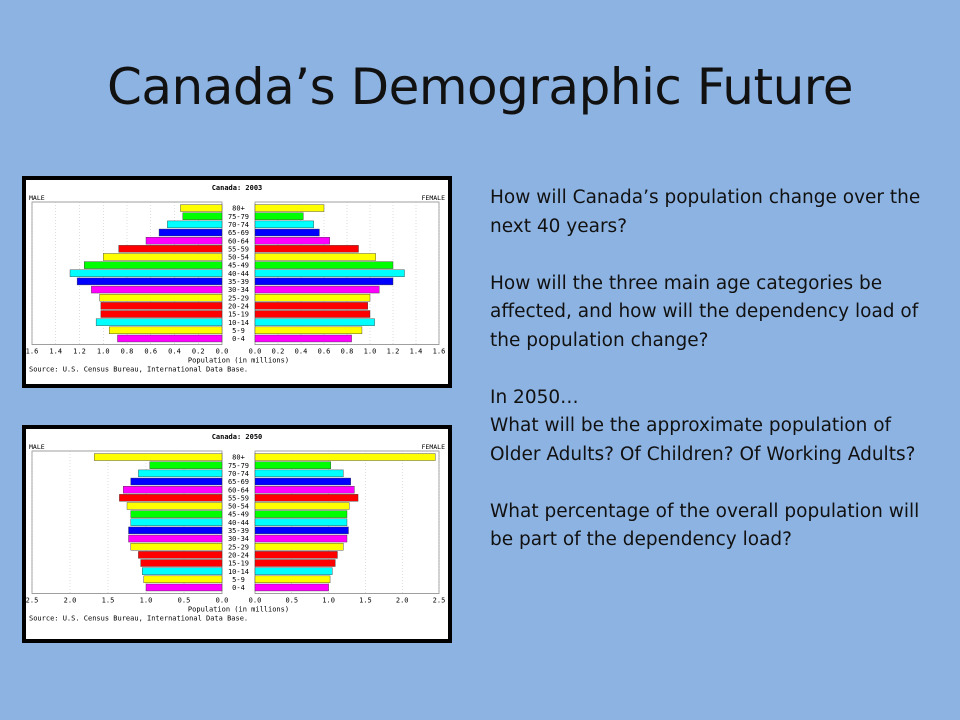  I want to click on age-label: 45-49, so click(238, 515).